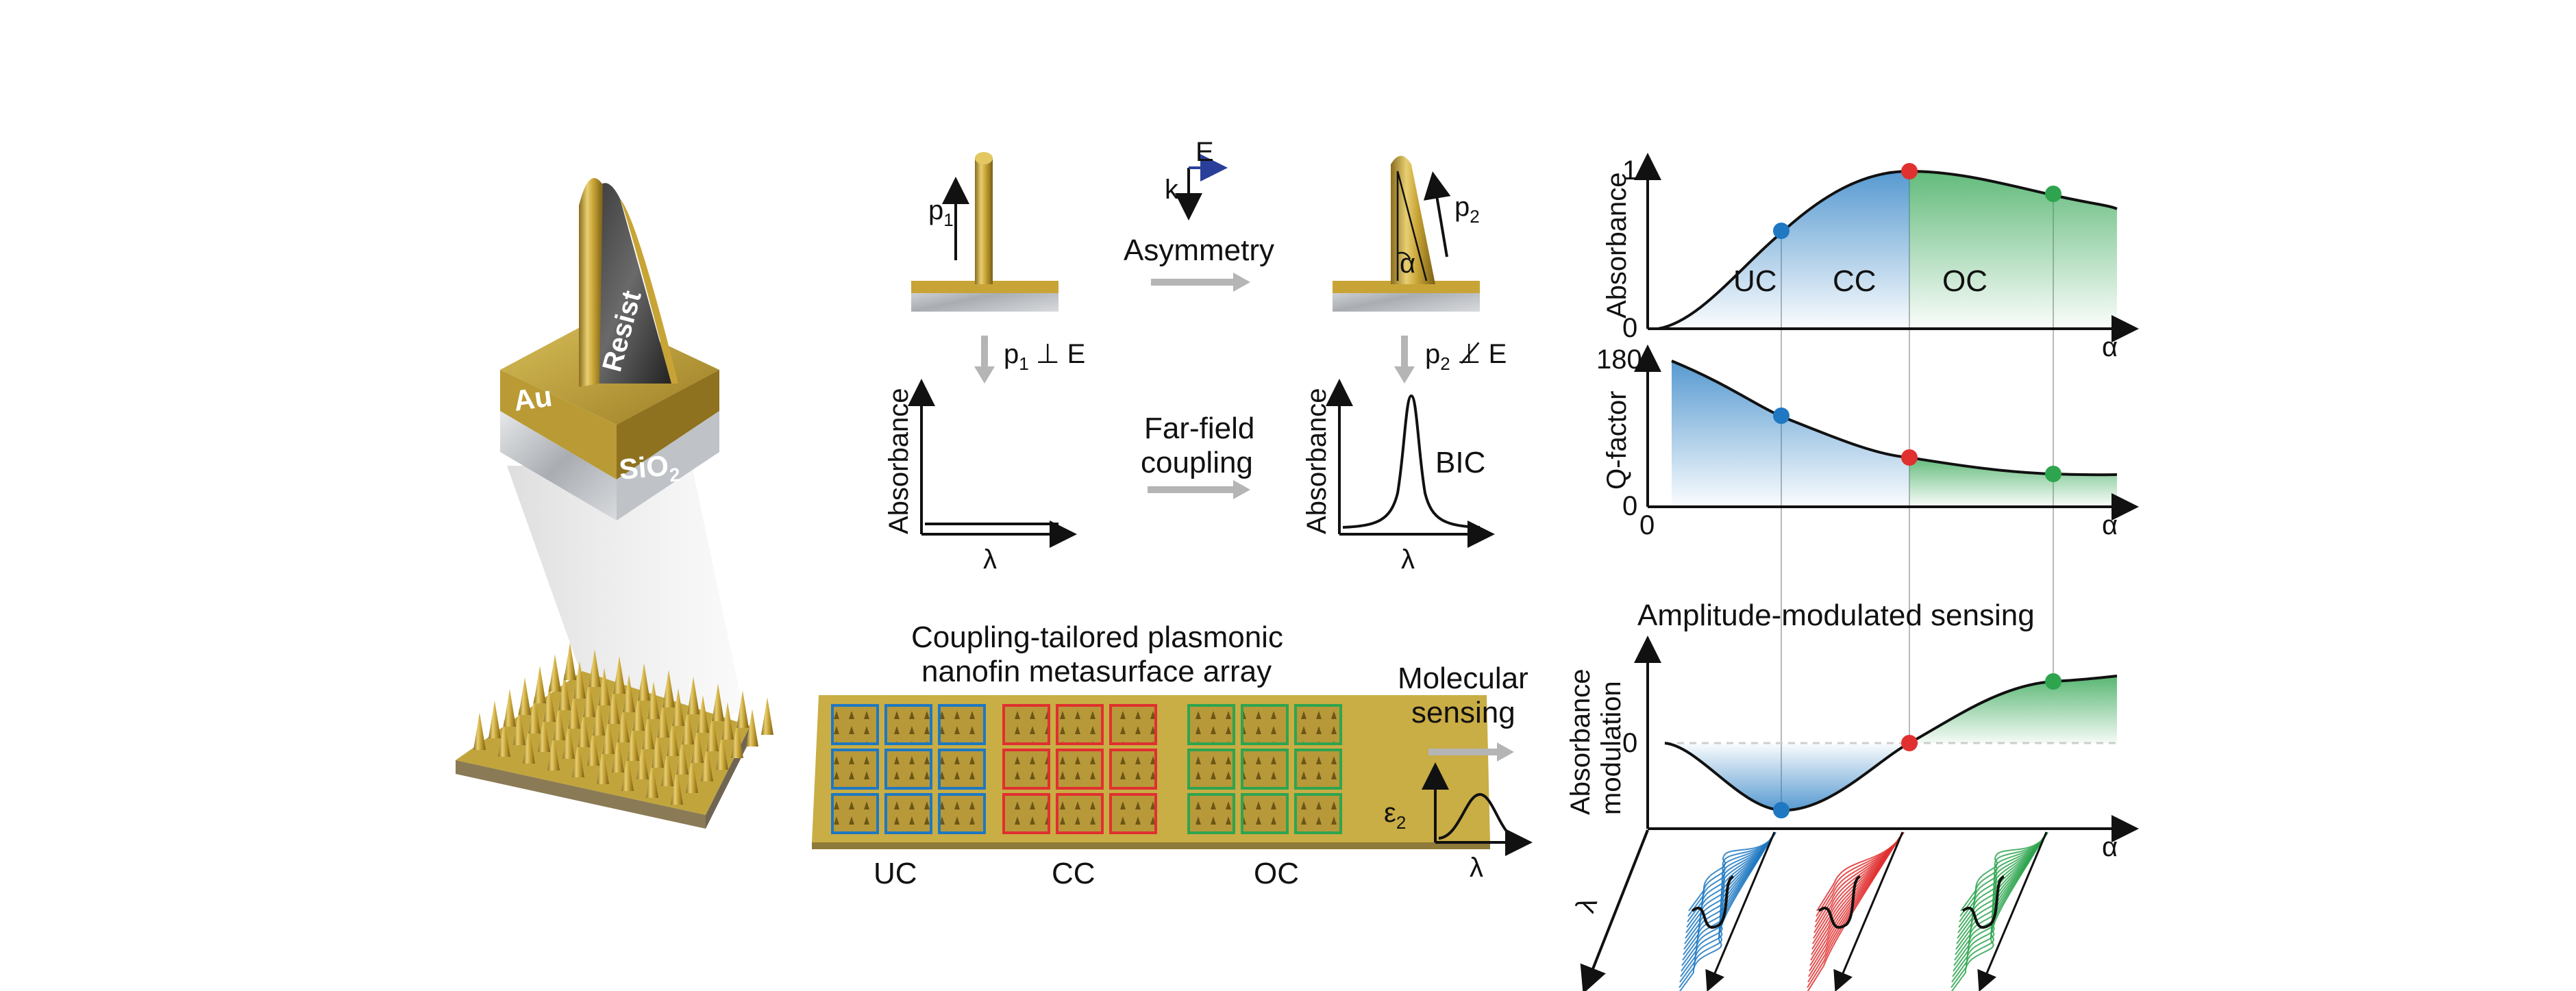  I want to click on absorbance-chart-xlabel: α, so click(2110, 347).